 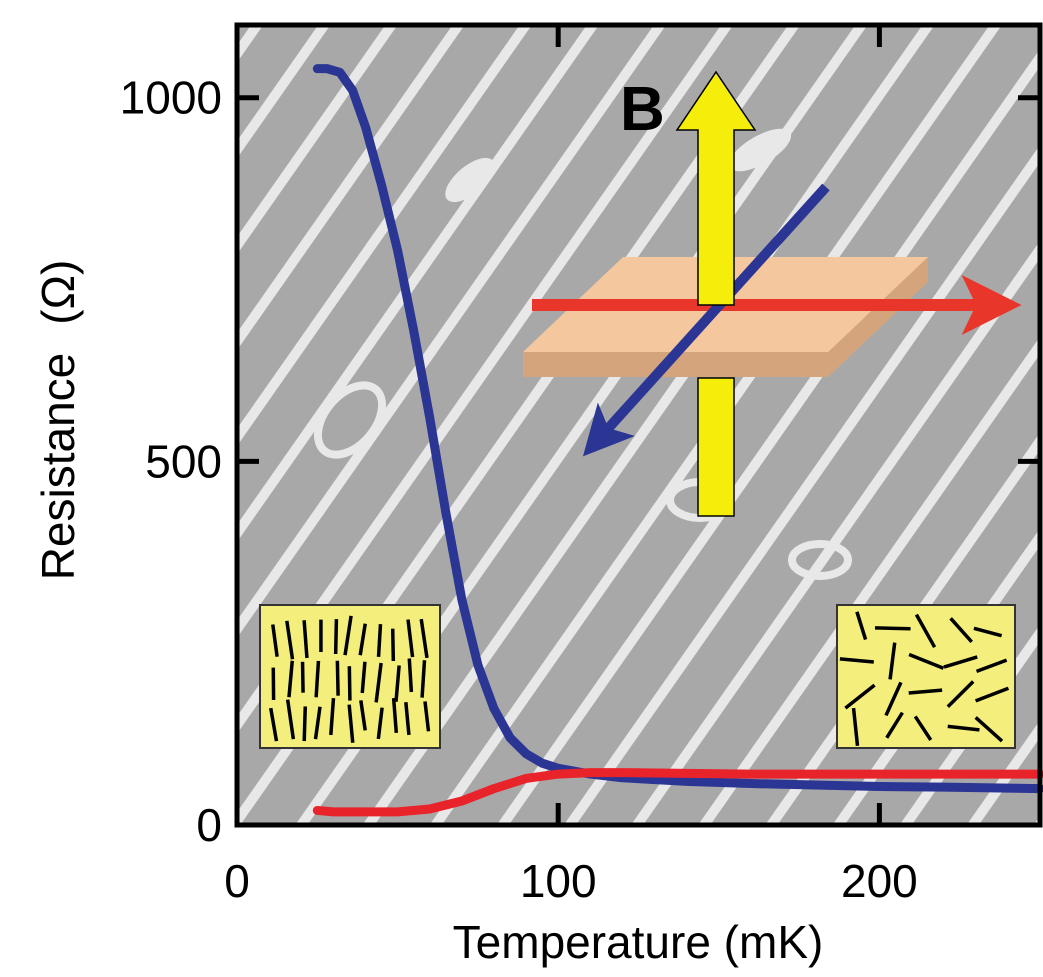 What do you see at coordinates (879, 881) in the screenshot?
I see `x-tick-label: 200` at bounding box center [879, 881].